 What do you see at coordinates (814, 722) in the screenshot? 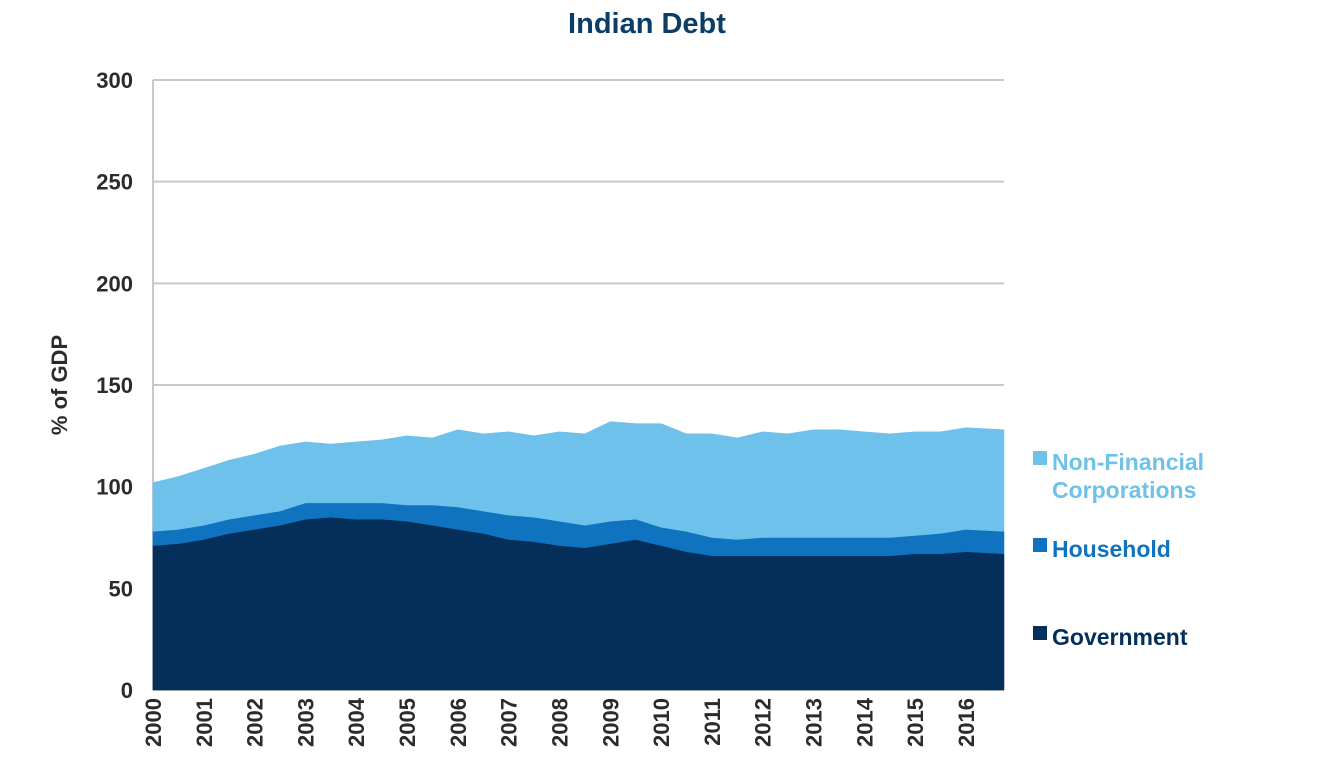
I see `x-tick-label: 2013` at bounding box center [814, 722].